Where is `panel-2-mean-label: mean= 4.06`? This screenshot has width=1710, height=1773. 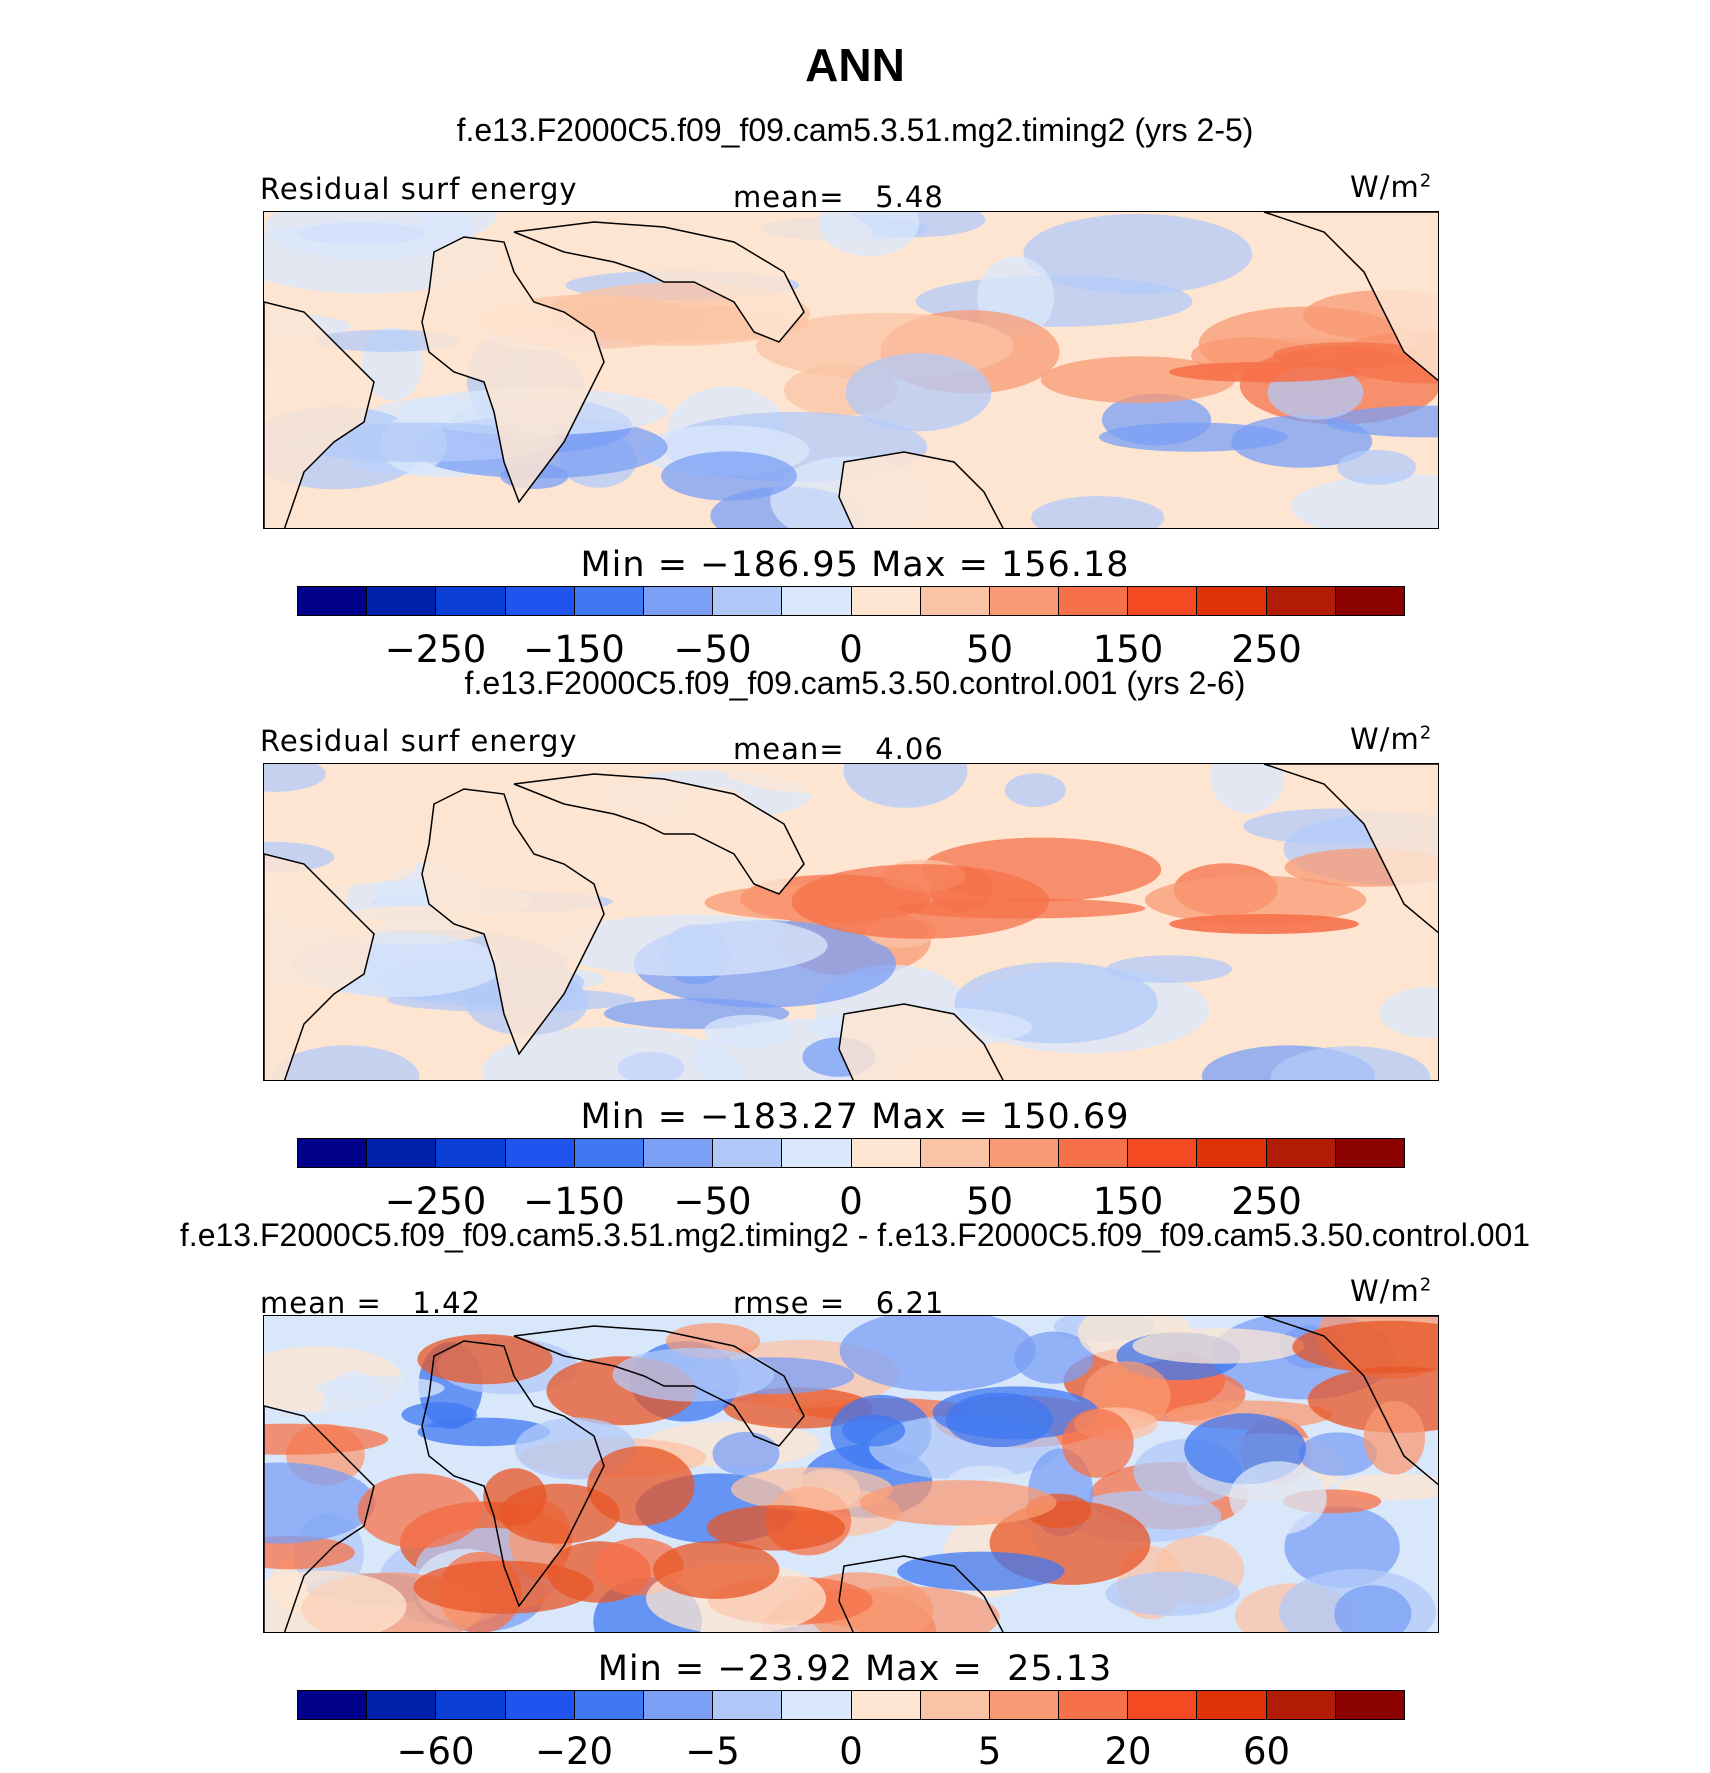
panel-2-mean-label: mean= 4.06 is located at coordinates (838, 749).